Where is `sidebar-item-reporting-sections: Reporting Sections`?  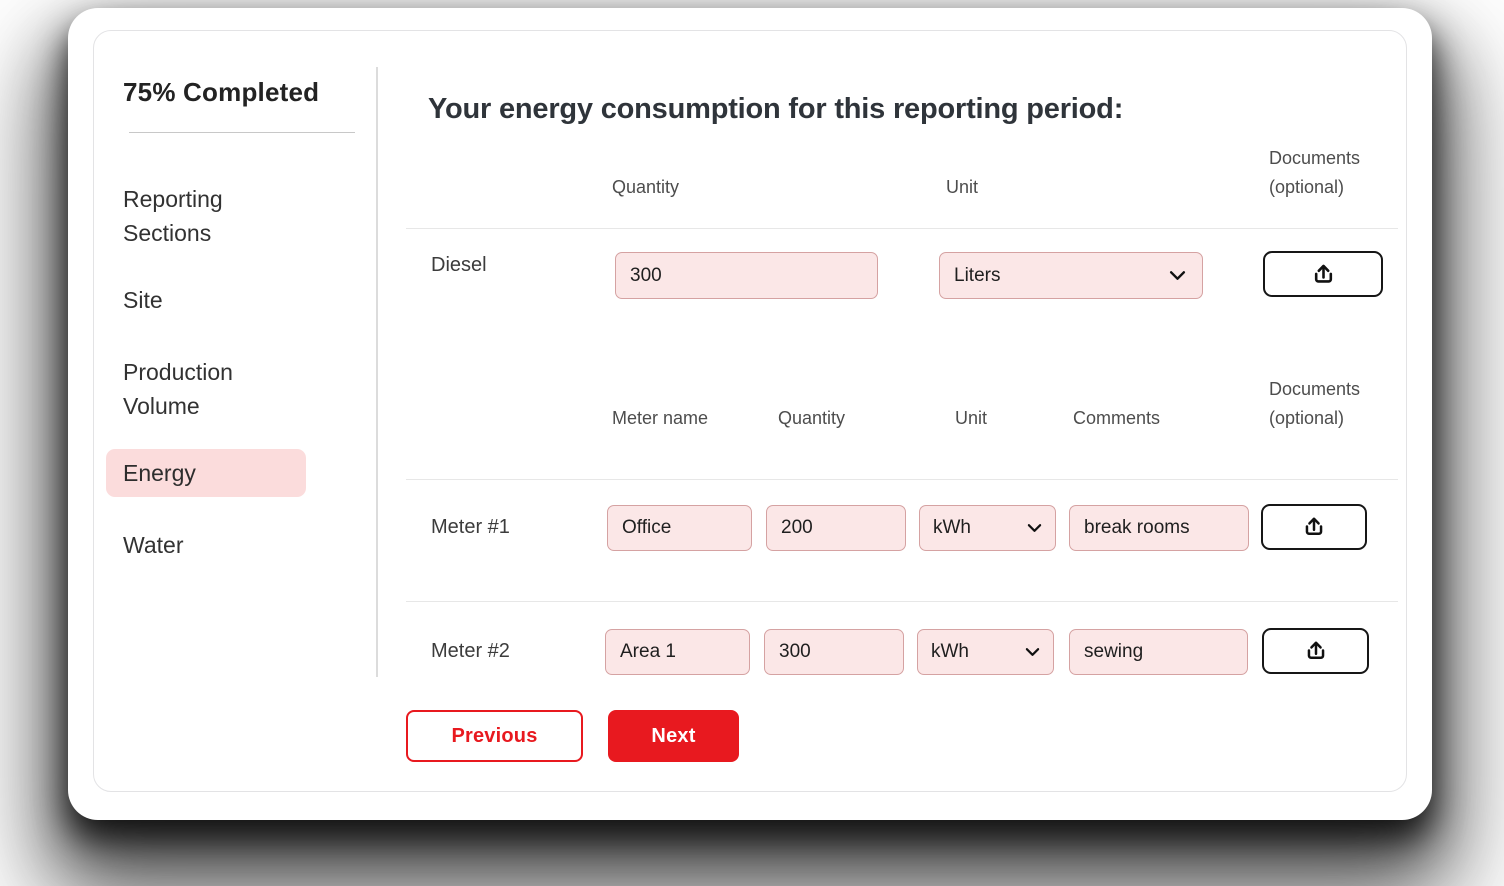 sidebar-item-reporting-sections: Reporting Sections is located at coordinates (173, 216).